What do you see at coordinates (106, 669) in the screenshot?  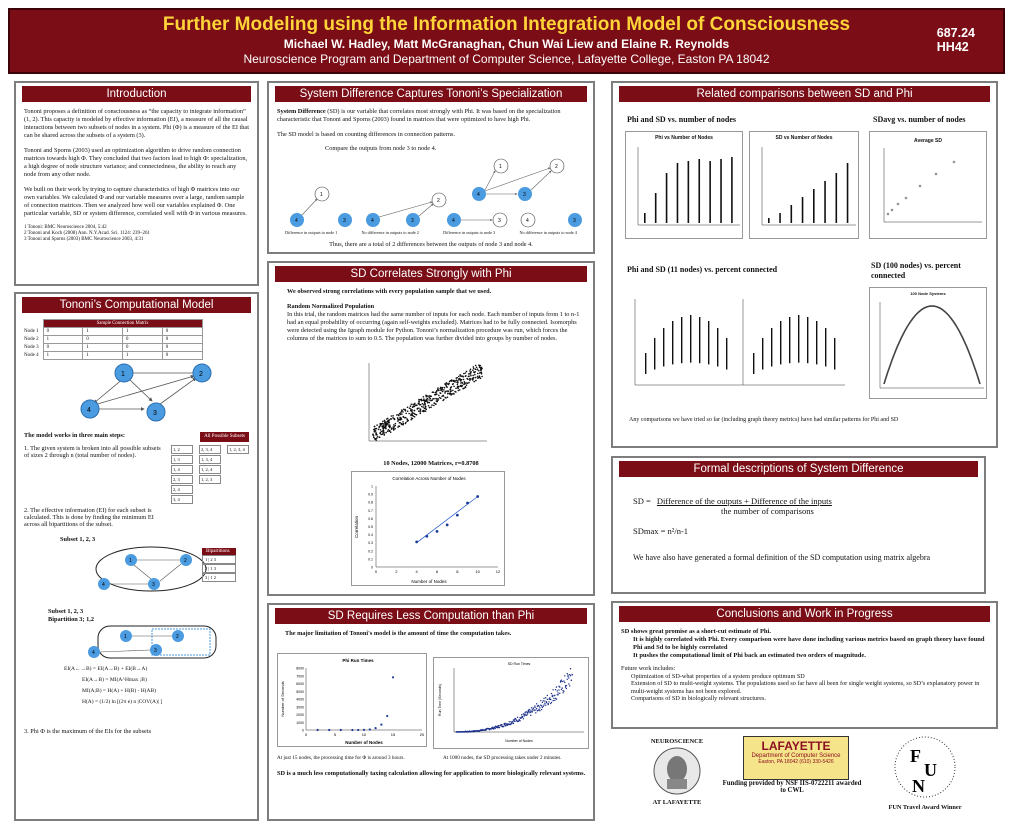 I see `equation-ei: EI(A←→B) = EI(A→B) + EI(B→A)` at bounding box center [106, 669].